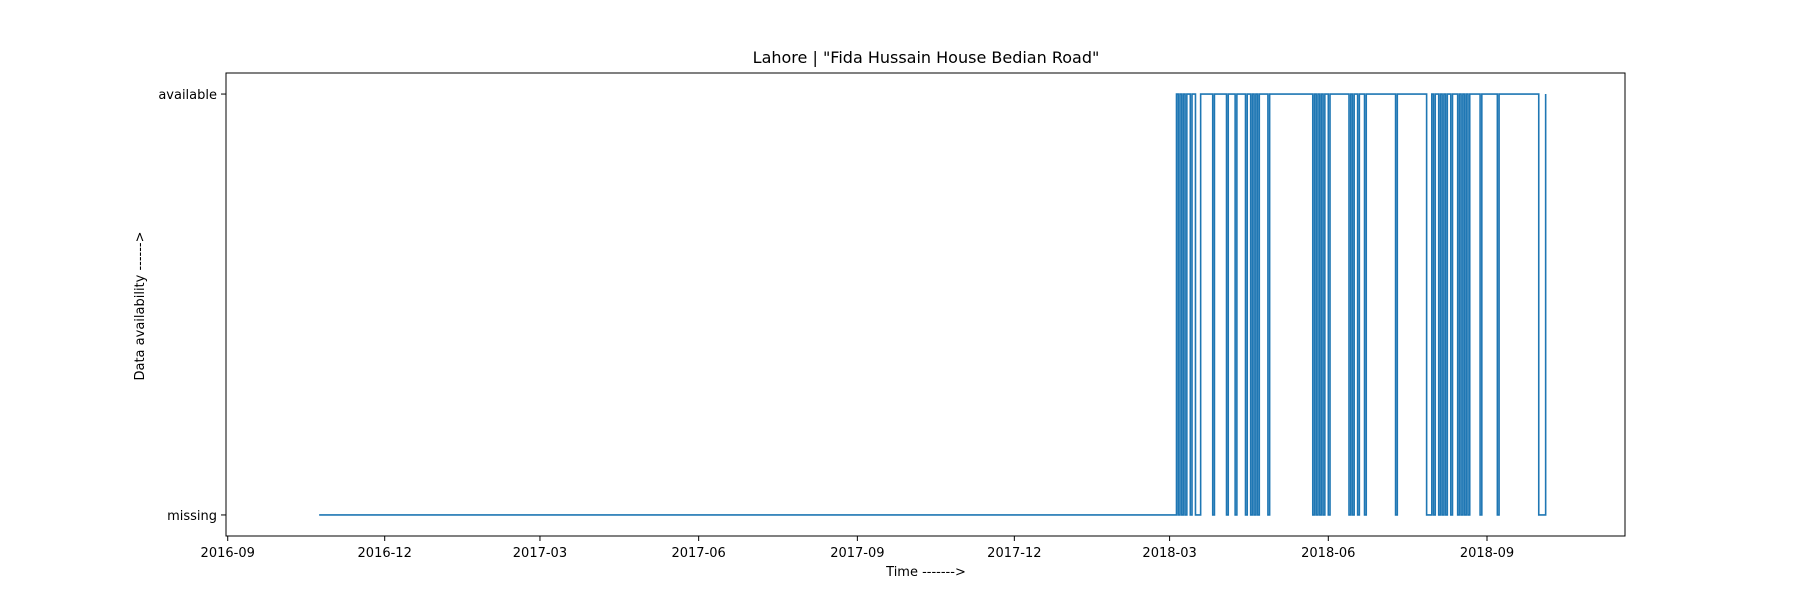  I want to click on y-axis-label: Data availability ------>, so click(140, 305).